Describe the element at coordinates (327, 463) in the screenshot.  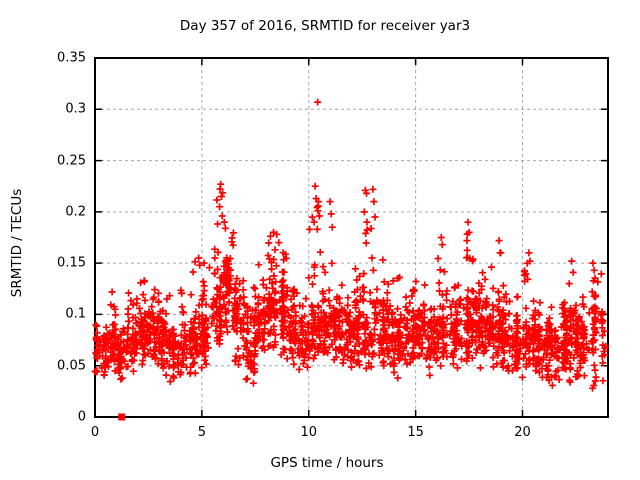
I see `x-axis-title: GPS time / hours` at that location.